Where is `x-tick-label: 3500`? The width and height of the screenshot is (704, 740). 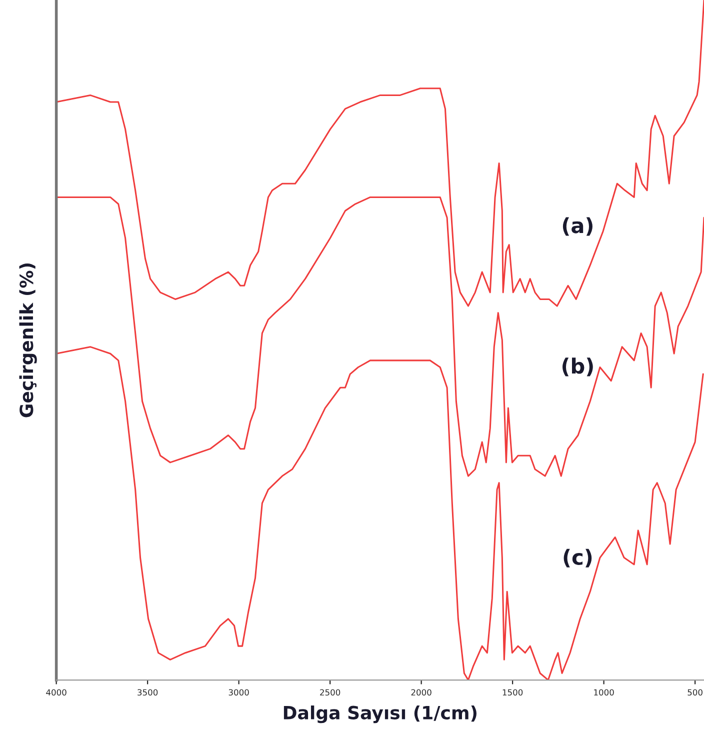
x-tick-label: 3500 is located at coordinates (148, 692).